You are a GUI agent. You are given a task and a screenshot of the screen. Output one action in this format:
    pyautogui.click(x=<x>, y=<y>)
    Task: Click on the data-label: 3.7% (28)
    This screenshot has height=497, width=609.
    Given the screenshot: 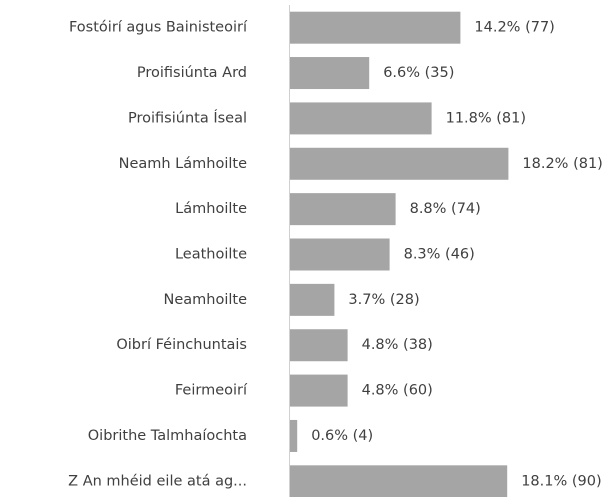 What is the action you would take?
    pyautogui.click(x=383, y=300)
    